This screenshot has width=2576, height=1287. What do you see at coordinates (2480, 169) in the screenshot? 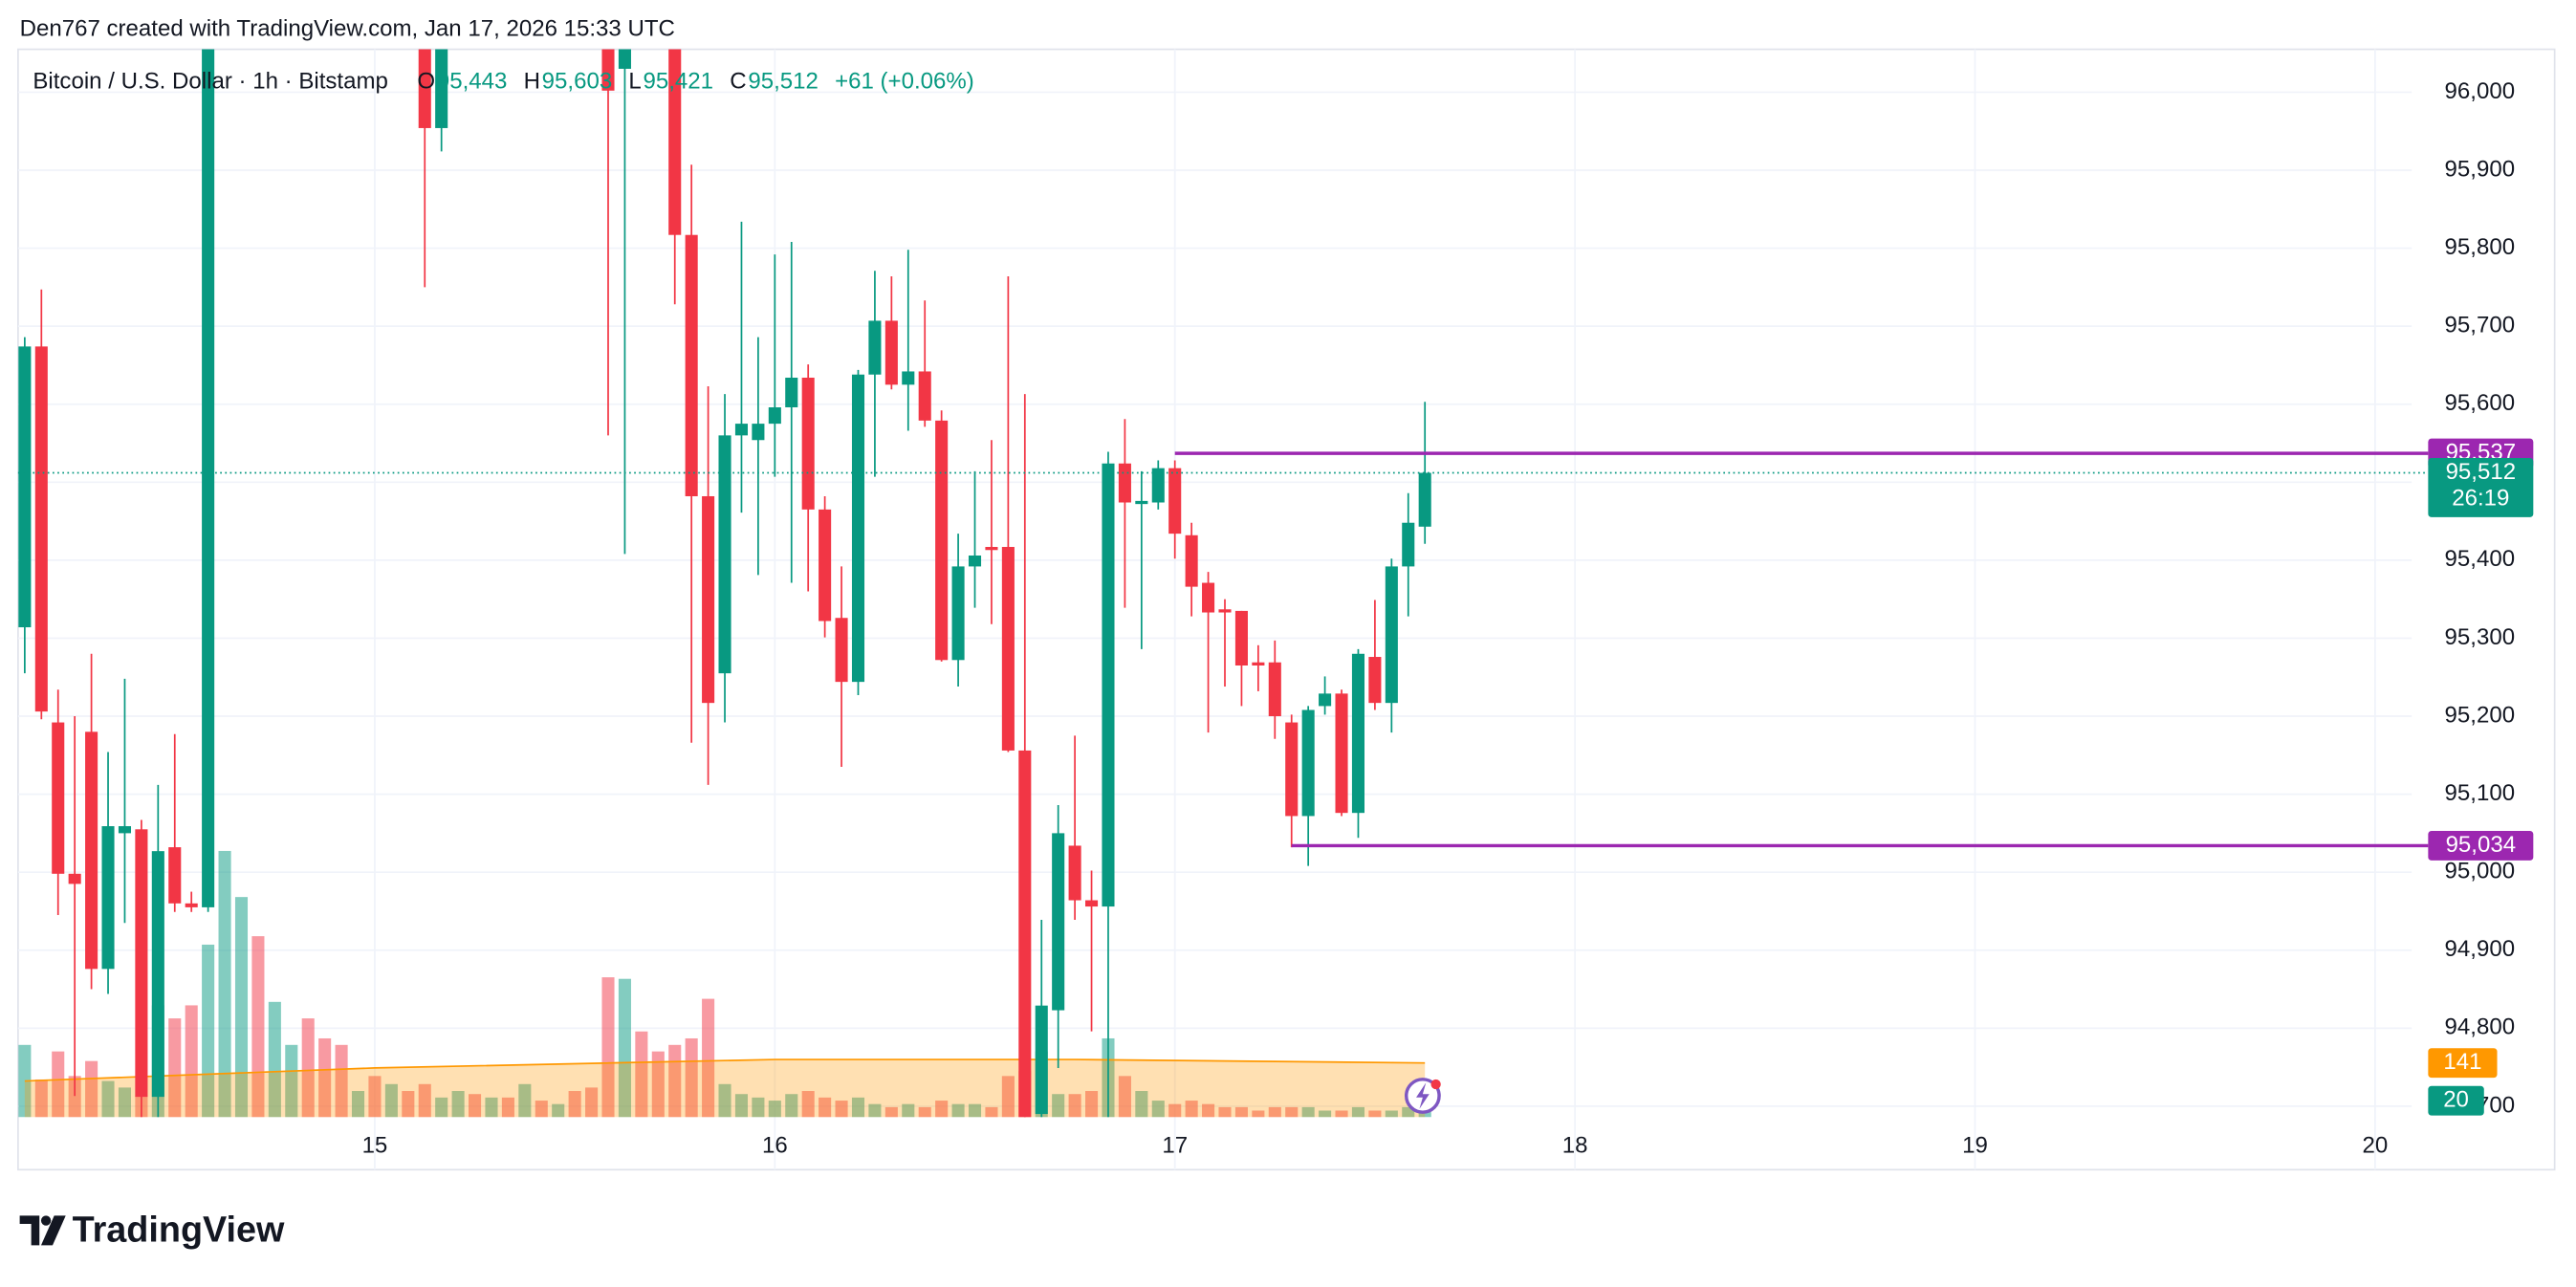
I see `y-tick-label: 95,900` at bounding box center [2480, 169].